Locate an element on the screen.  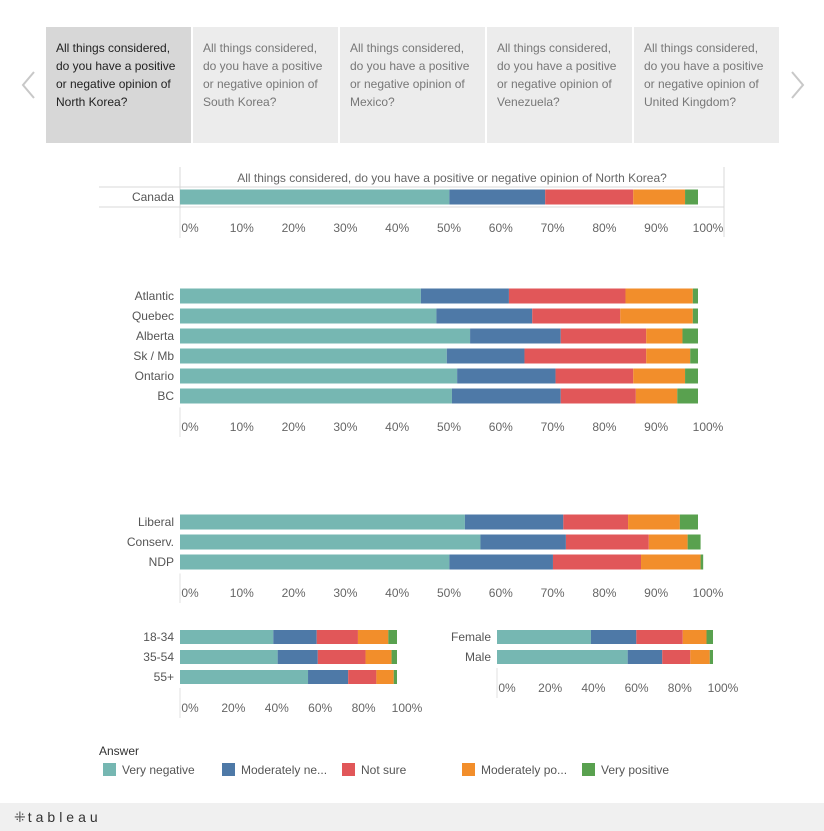
chevron-left-icon is located at coordinates (29, 85).